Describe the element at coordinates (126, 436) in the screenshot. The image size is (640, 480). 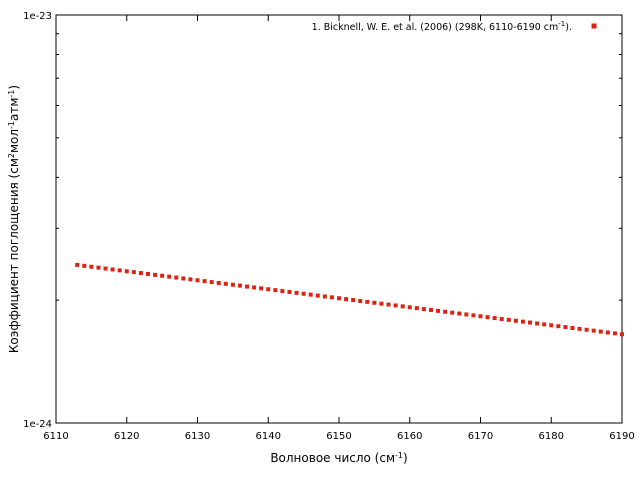
I see `x-tick-label: 6120` at that location.